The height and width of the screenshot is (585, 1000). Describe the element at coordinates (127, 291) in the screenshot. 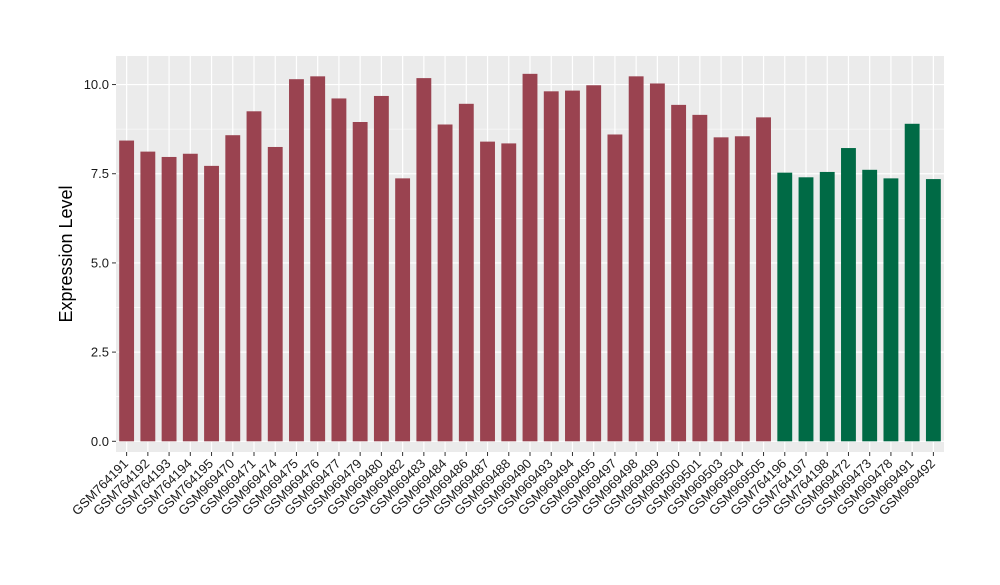

I see `bar-gsm764191` at that location.